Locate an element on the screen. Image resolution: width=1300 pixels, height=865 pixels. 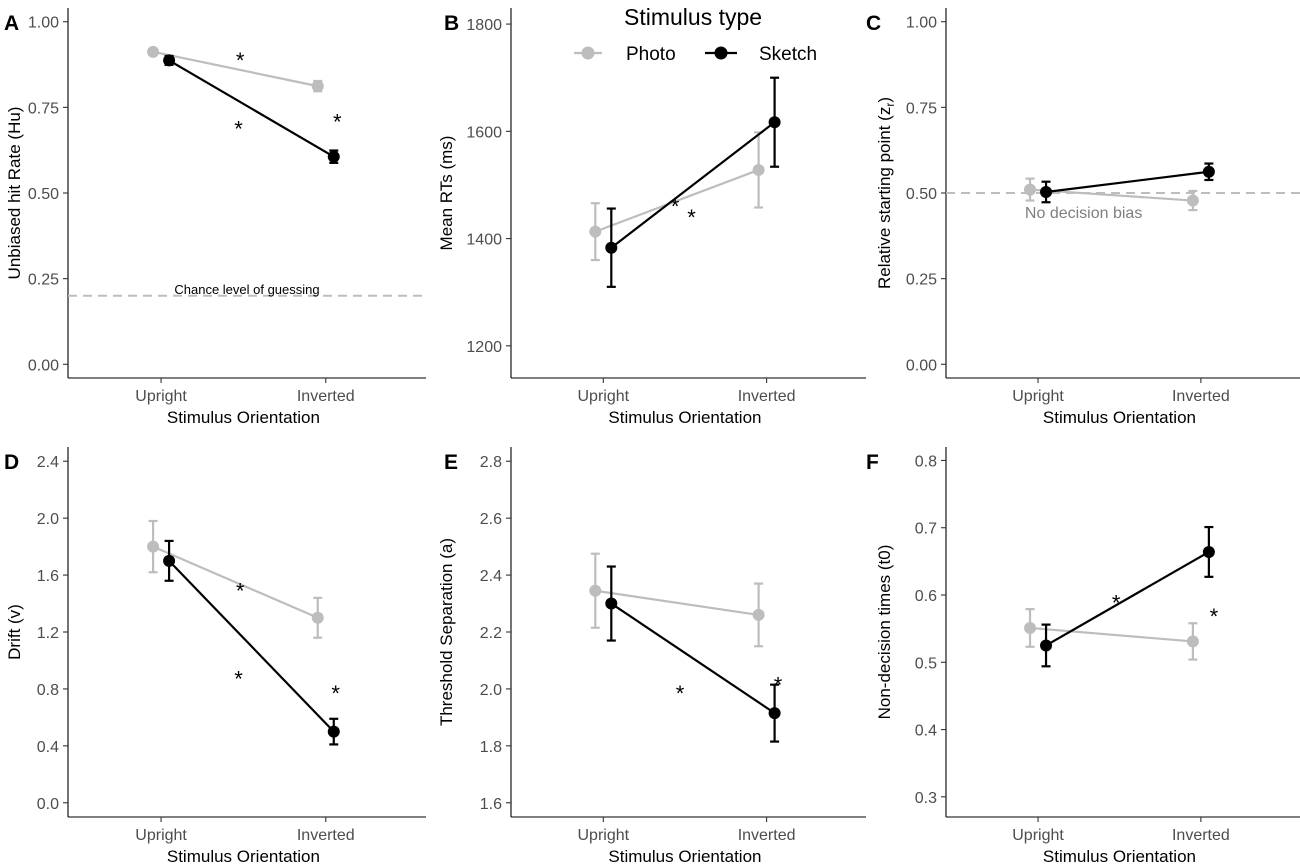
panel-letter: B is located at coordinates (451, 23).